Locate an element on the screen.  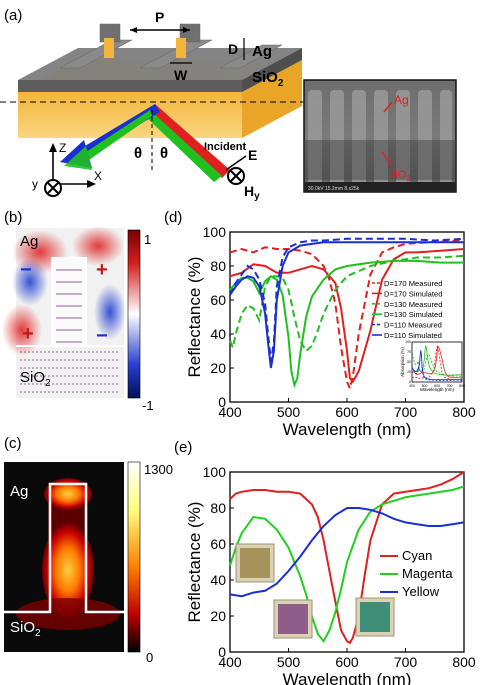
b-sign-plus-right: + is located at coordinates (102, 270).